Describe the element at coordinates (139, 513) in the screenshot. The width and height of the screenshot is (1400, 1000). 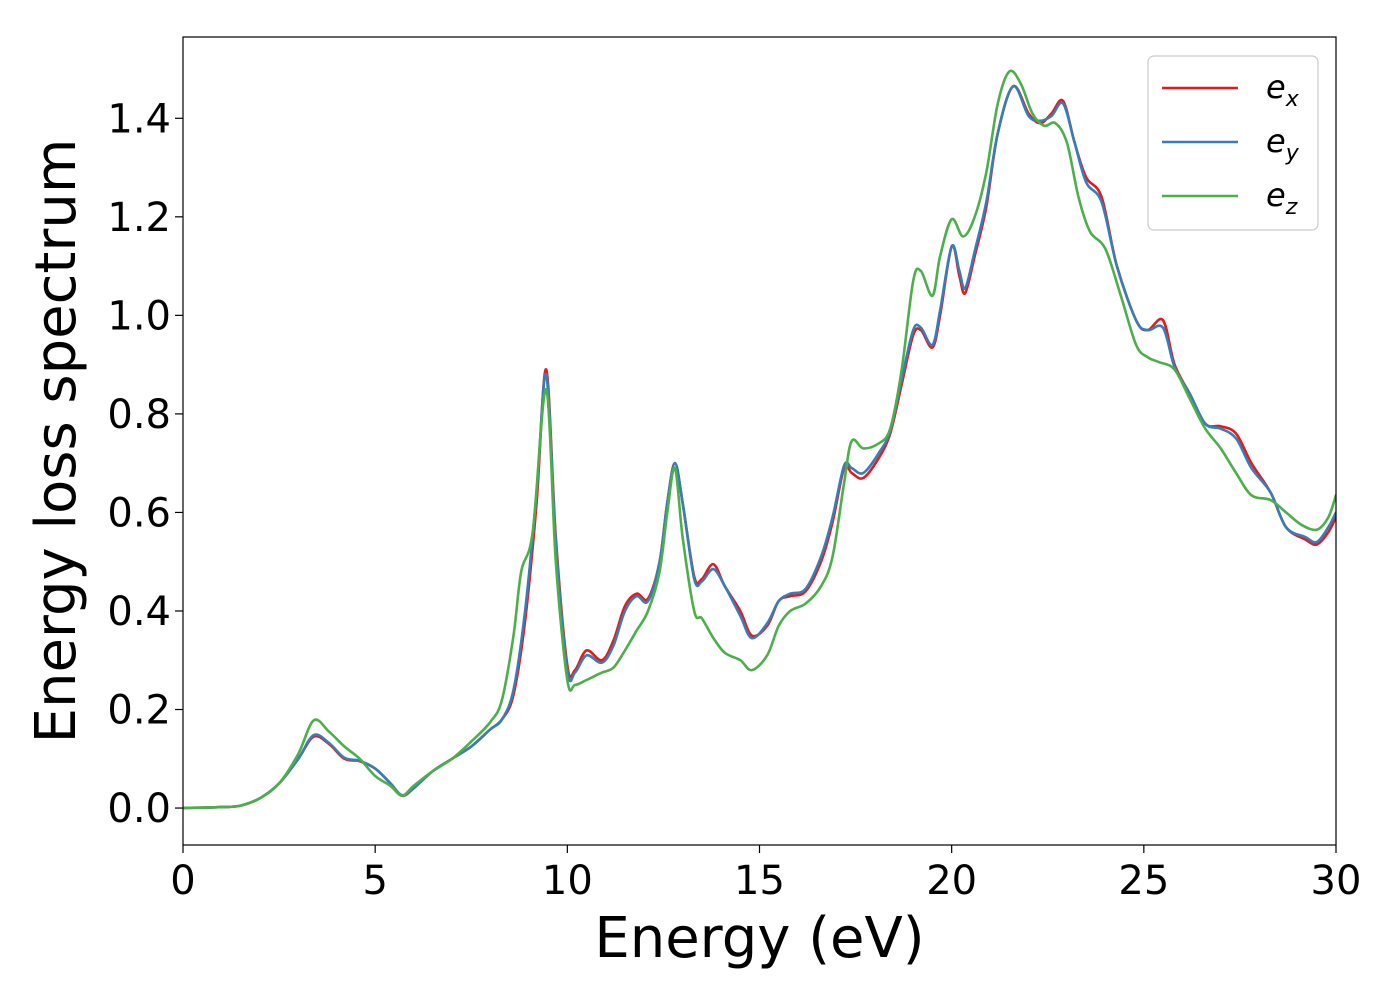
I see `y-tick-label: 0.6` at that location.